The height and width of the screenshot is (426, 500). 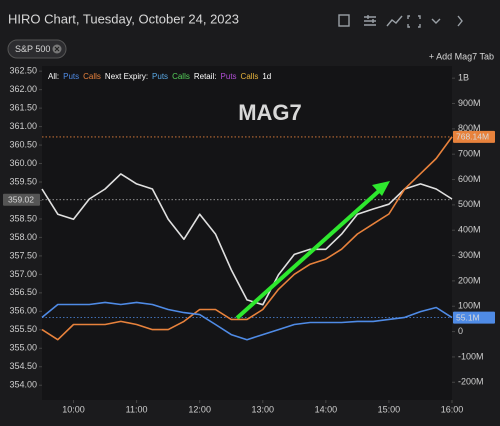 I want to click on marker-label: 768.14M, so click(x=472, y=137).